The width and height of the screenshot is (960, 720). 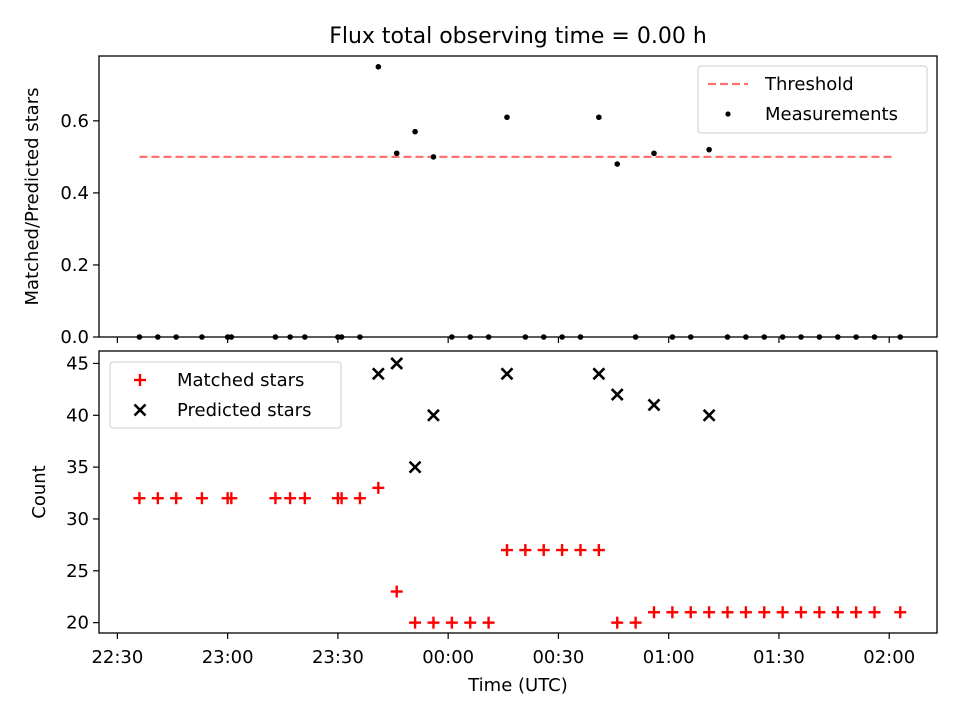 What do you see at coordinates (831, 114) in the screenshot?
I see `measurements-legend-label: Measurements` at bounding box center [831, 114].